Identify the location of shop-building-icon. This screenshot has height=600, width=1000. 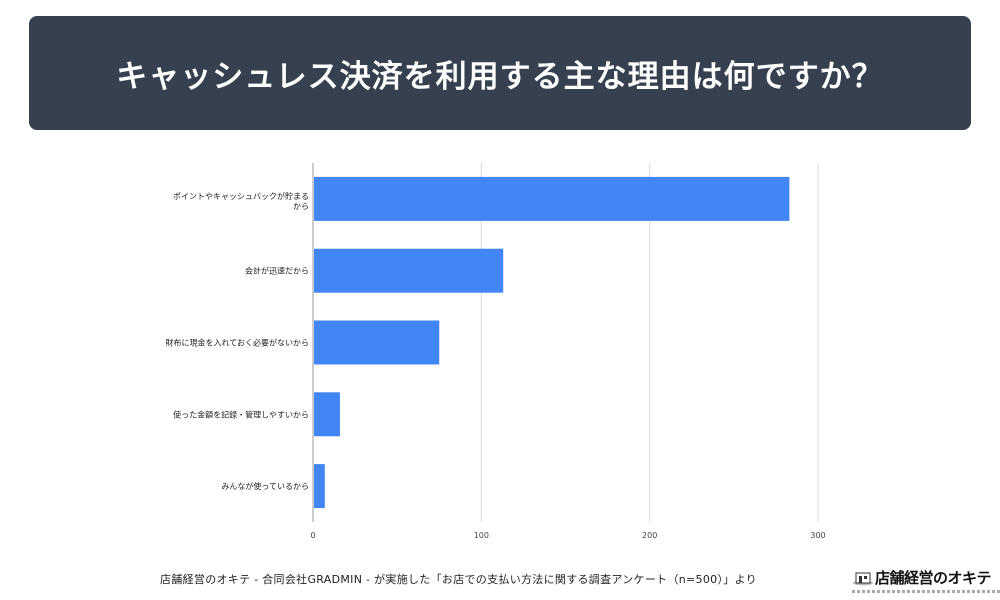
(863, 579).